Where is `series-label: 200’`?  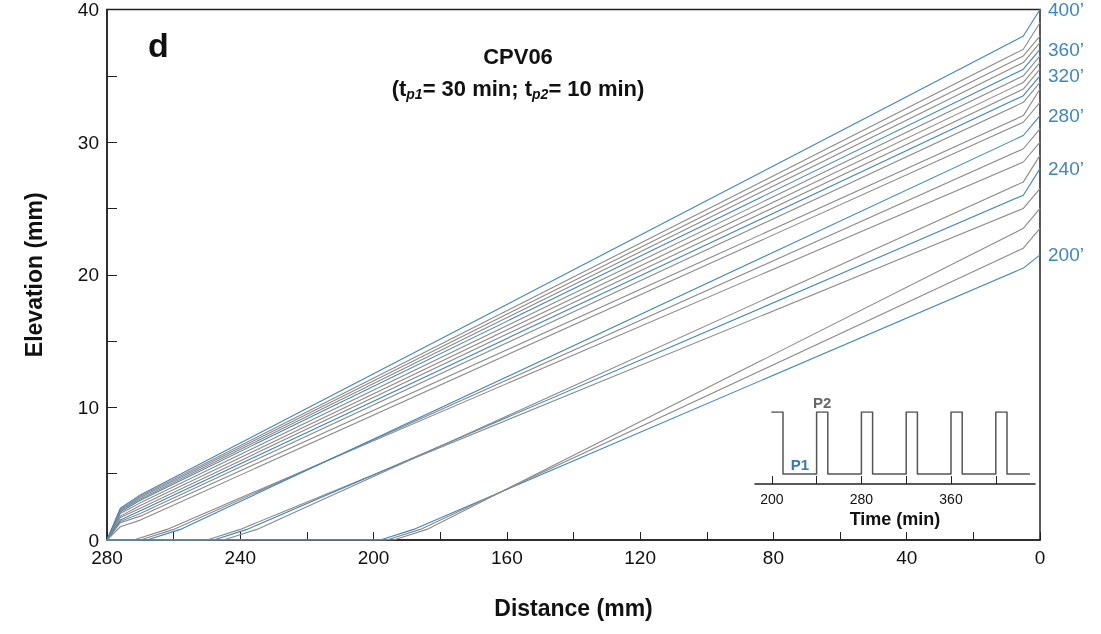
series-label: 200’ is located at coordinates (1066, 255).